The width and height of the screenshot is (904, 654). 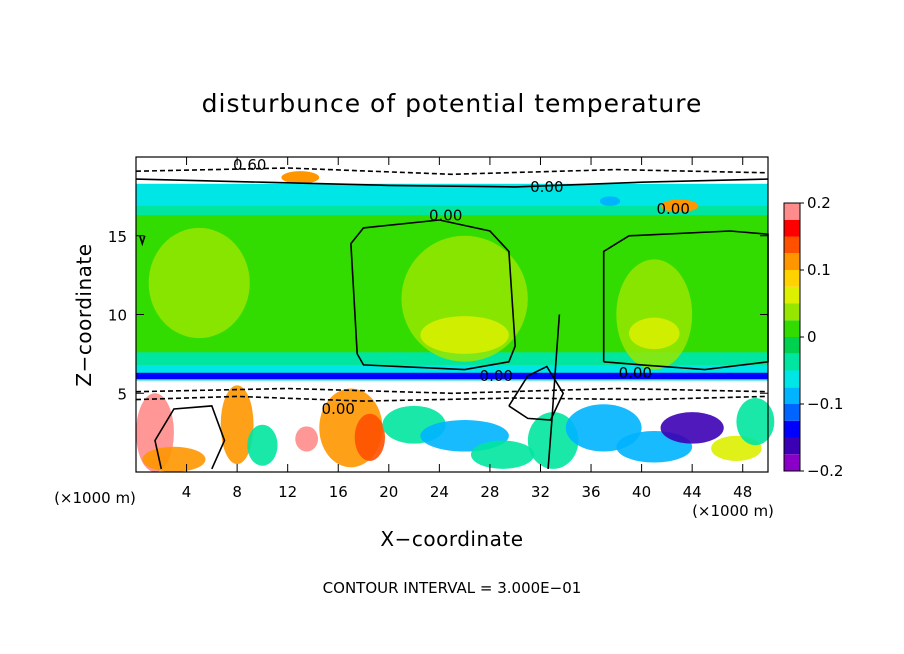 I want to click on x-tick-label-32: 32, so click(x=540, y=492).